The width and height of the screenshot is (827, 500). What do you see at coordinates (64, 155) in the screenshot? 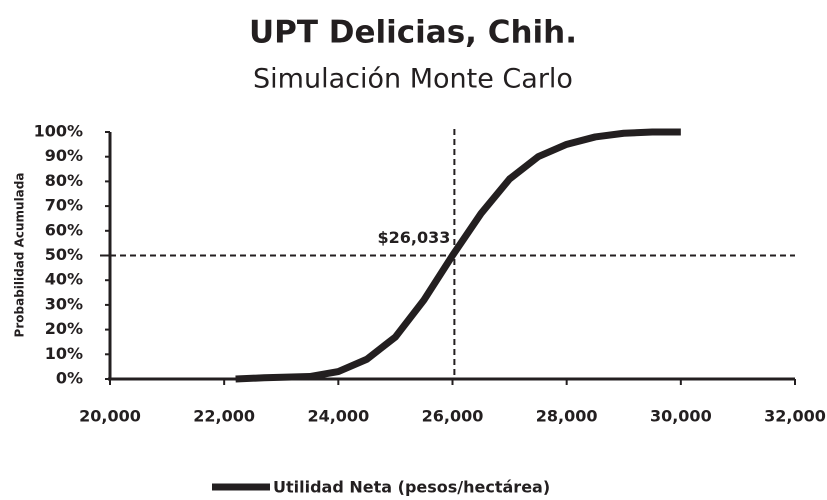
I see `y-tick-label: 90%` at bounding box center [64, 155].